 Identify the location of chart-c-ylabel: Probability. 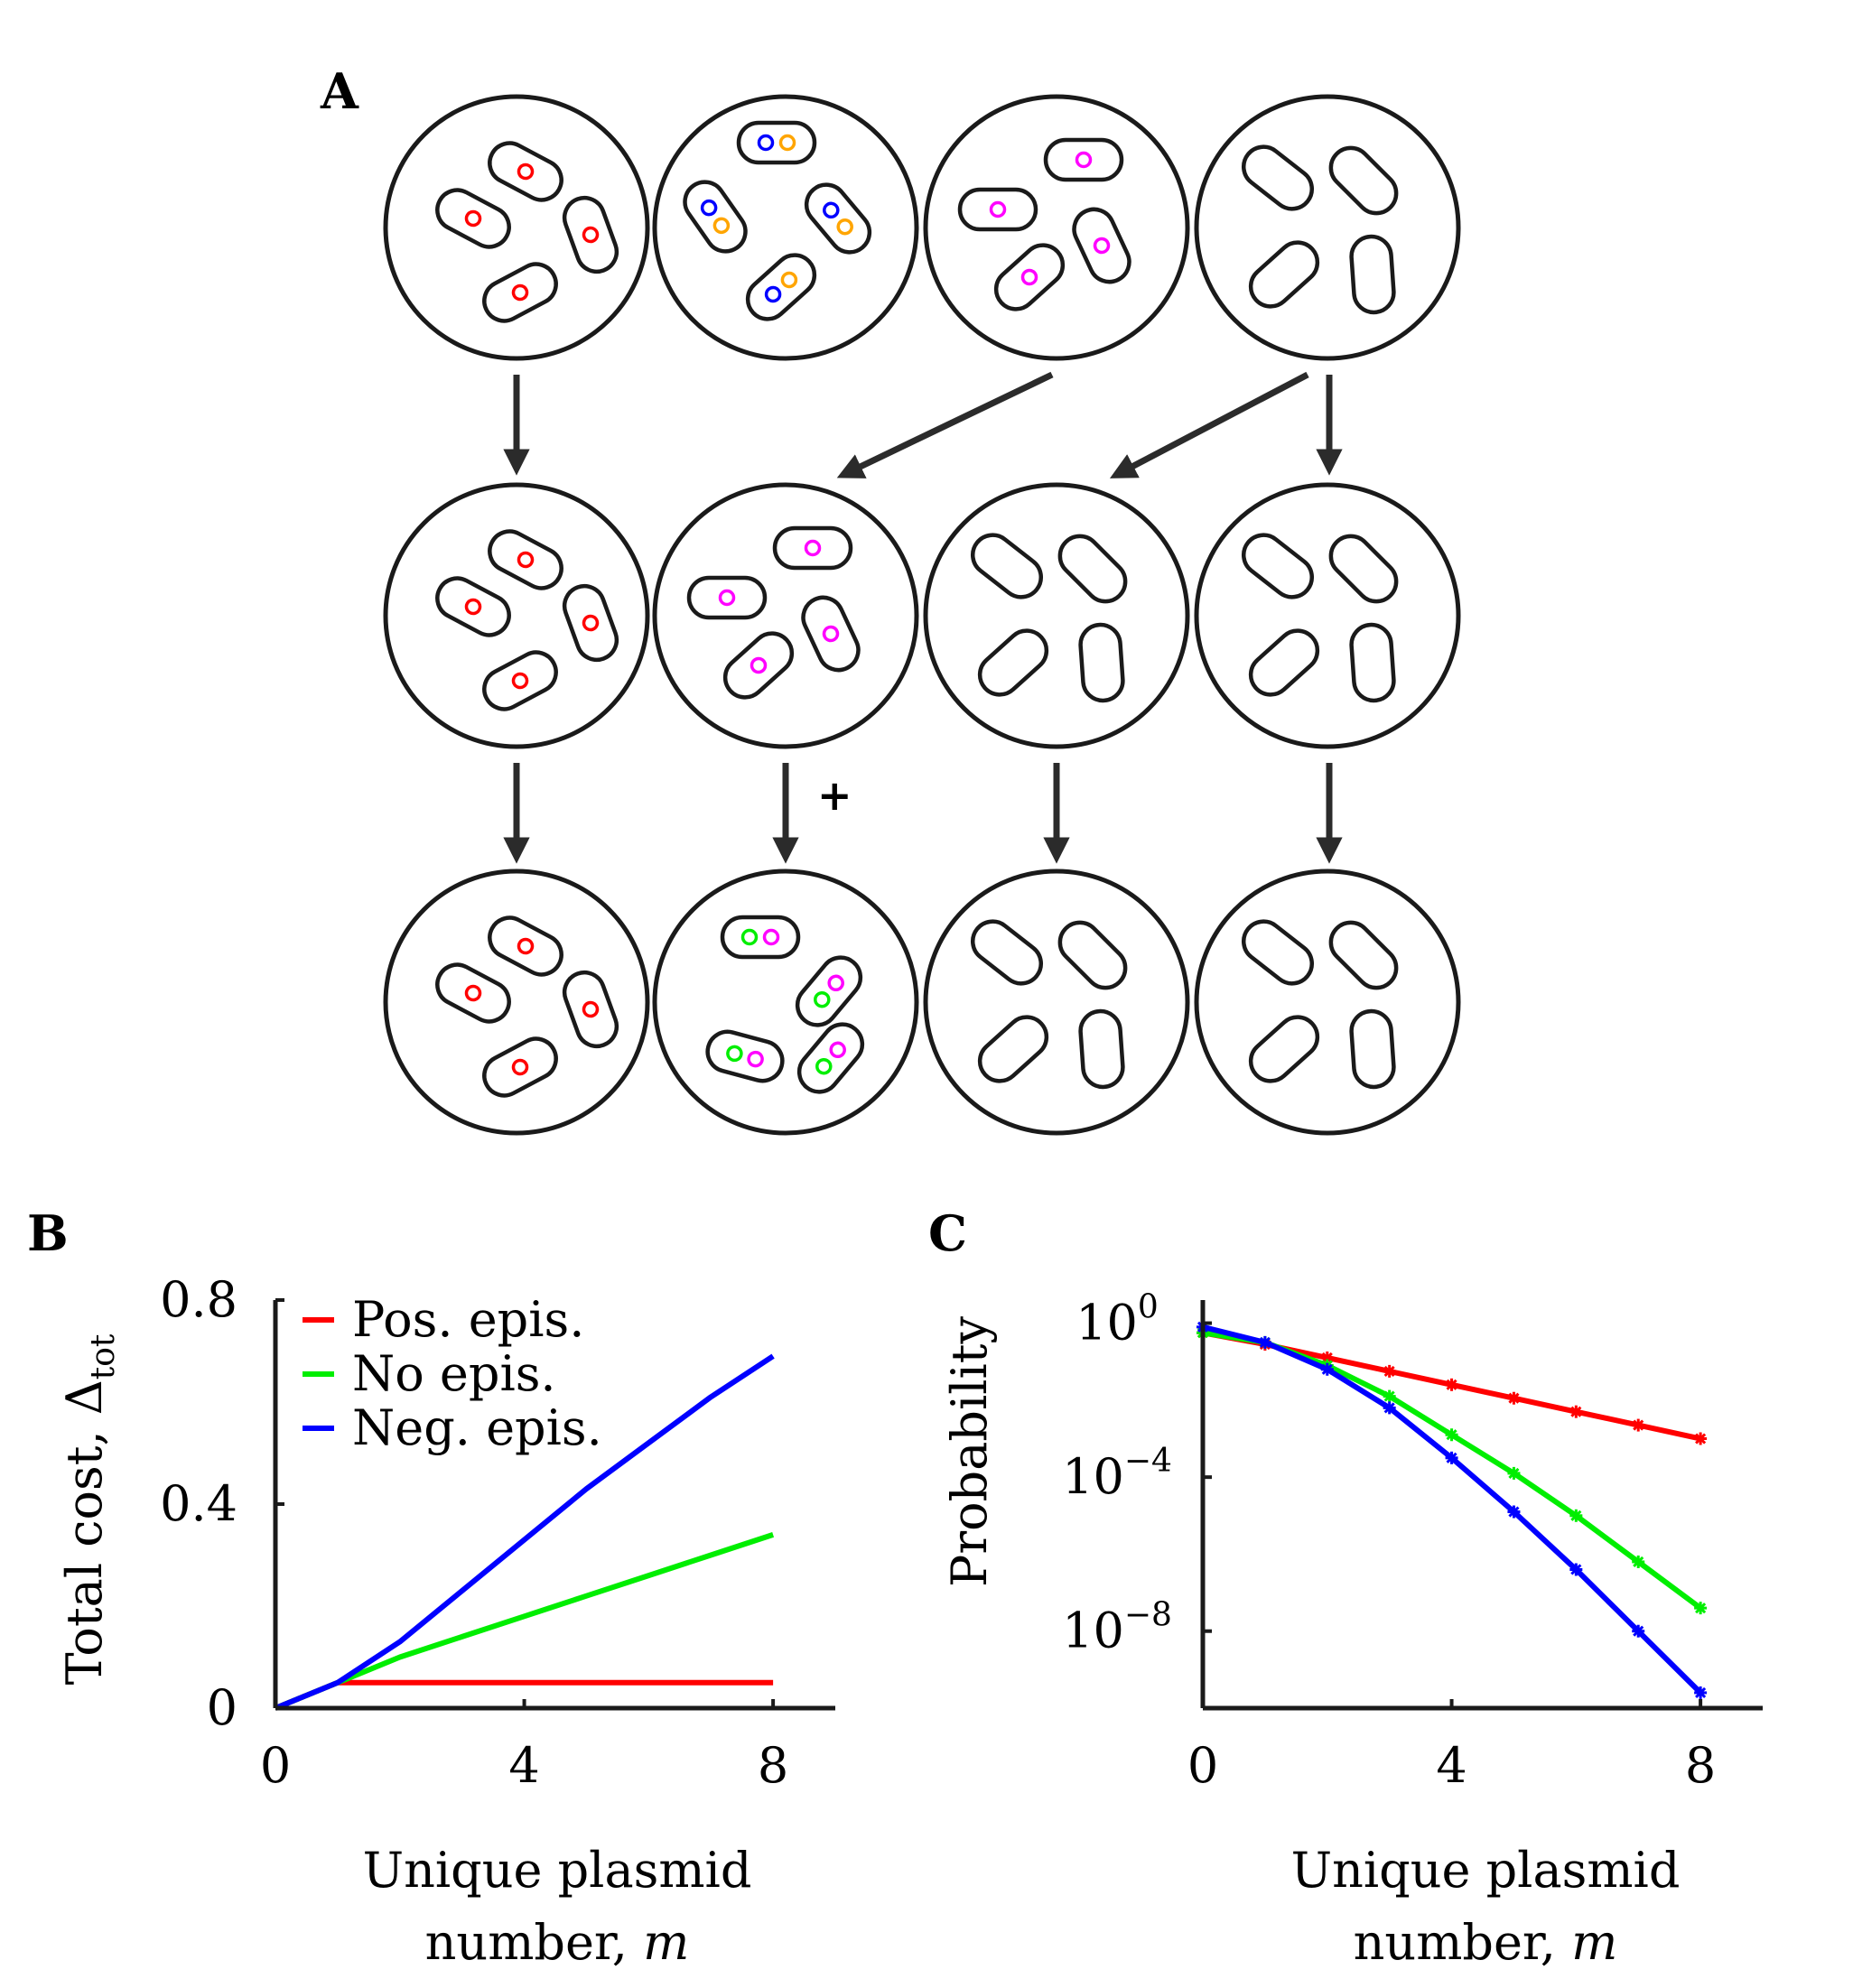
(970, 1451).